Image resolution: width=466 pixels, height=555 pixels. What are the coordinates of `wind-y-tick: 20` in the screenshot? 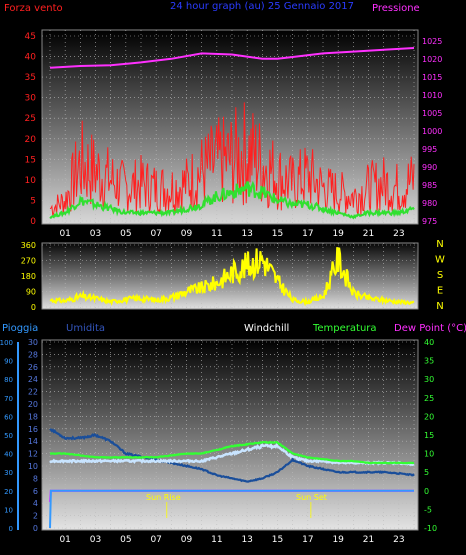 It's located at (31, 140).